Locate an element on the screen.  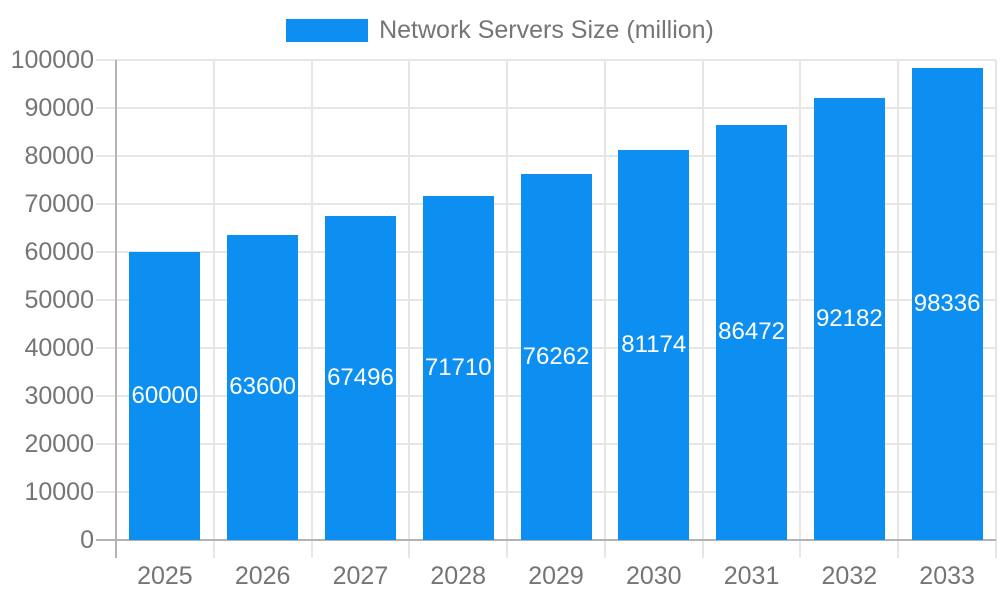
bar-value-label: 63600 is located at coordinates (263, 387).